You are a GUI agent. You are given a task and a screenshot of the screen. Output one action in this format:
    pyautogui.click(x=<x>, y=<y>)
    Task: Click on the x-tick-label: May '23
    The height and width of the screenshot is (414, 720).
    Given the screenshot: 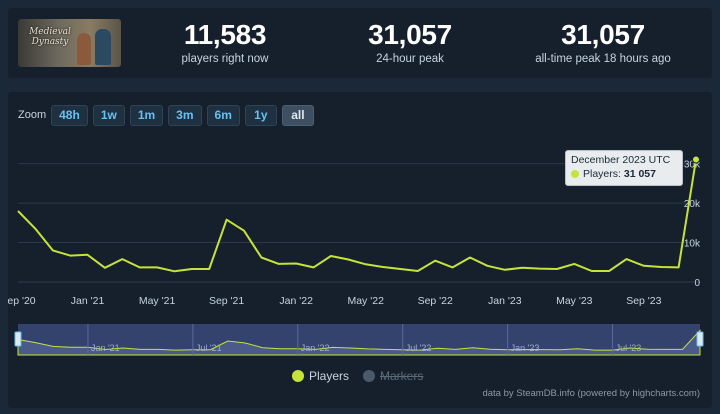 What is the action you would take?
    pyautogui.click(x=574, y=301)
    